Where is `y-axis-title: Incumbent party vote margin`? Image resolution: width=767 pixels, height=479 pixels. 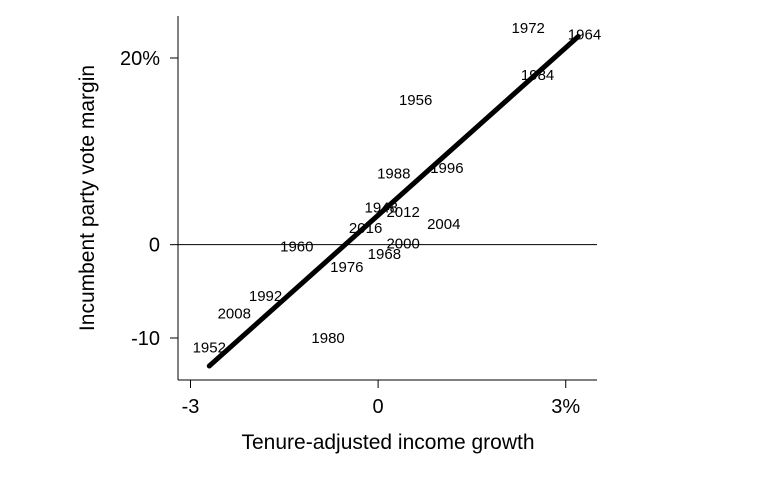
y-axis-title: Incumbent party vote margin is located at coordinates (87, 198).